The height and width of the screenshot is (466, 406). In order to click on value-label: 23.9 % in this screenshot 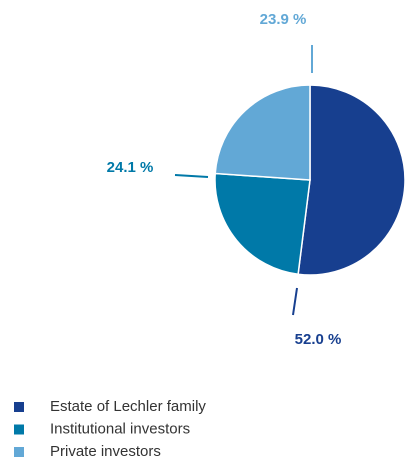, I will do `click(283, 19)`.